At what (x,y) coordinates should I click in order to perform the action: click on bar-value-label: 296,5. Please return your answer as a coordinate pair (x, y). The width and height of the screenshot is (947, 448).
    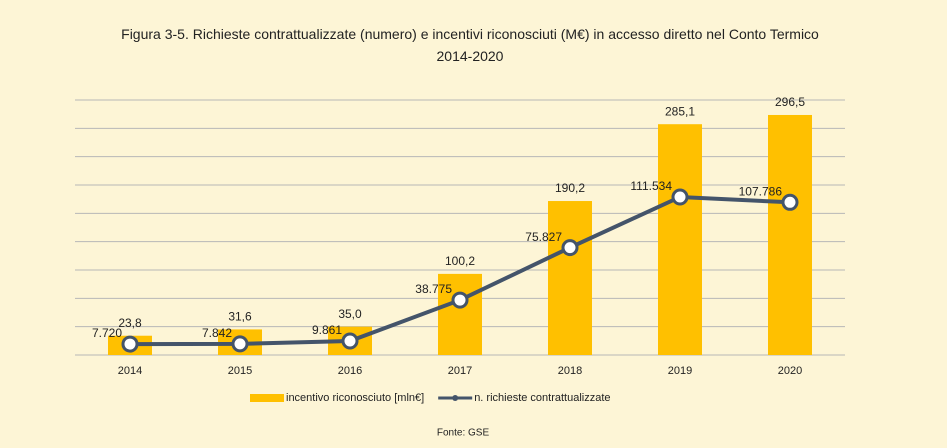
    Looking at the image, I should click on (790, 102).